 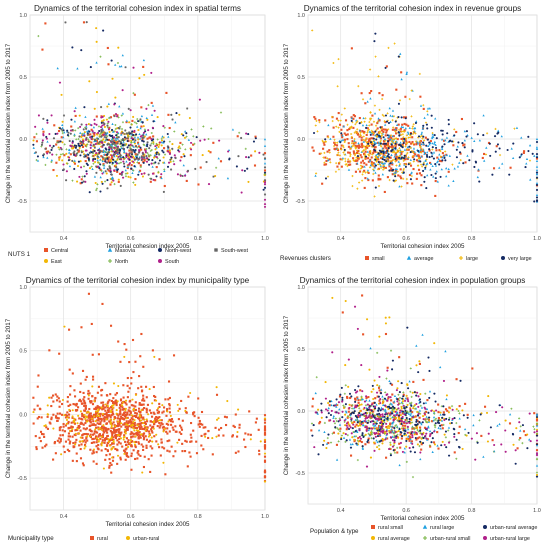 What do you see at coordinates (300, 202) in the screenshot?
I see `y-tick-label: -0.5` at bounding box center [300, 202].